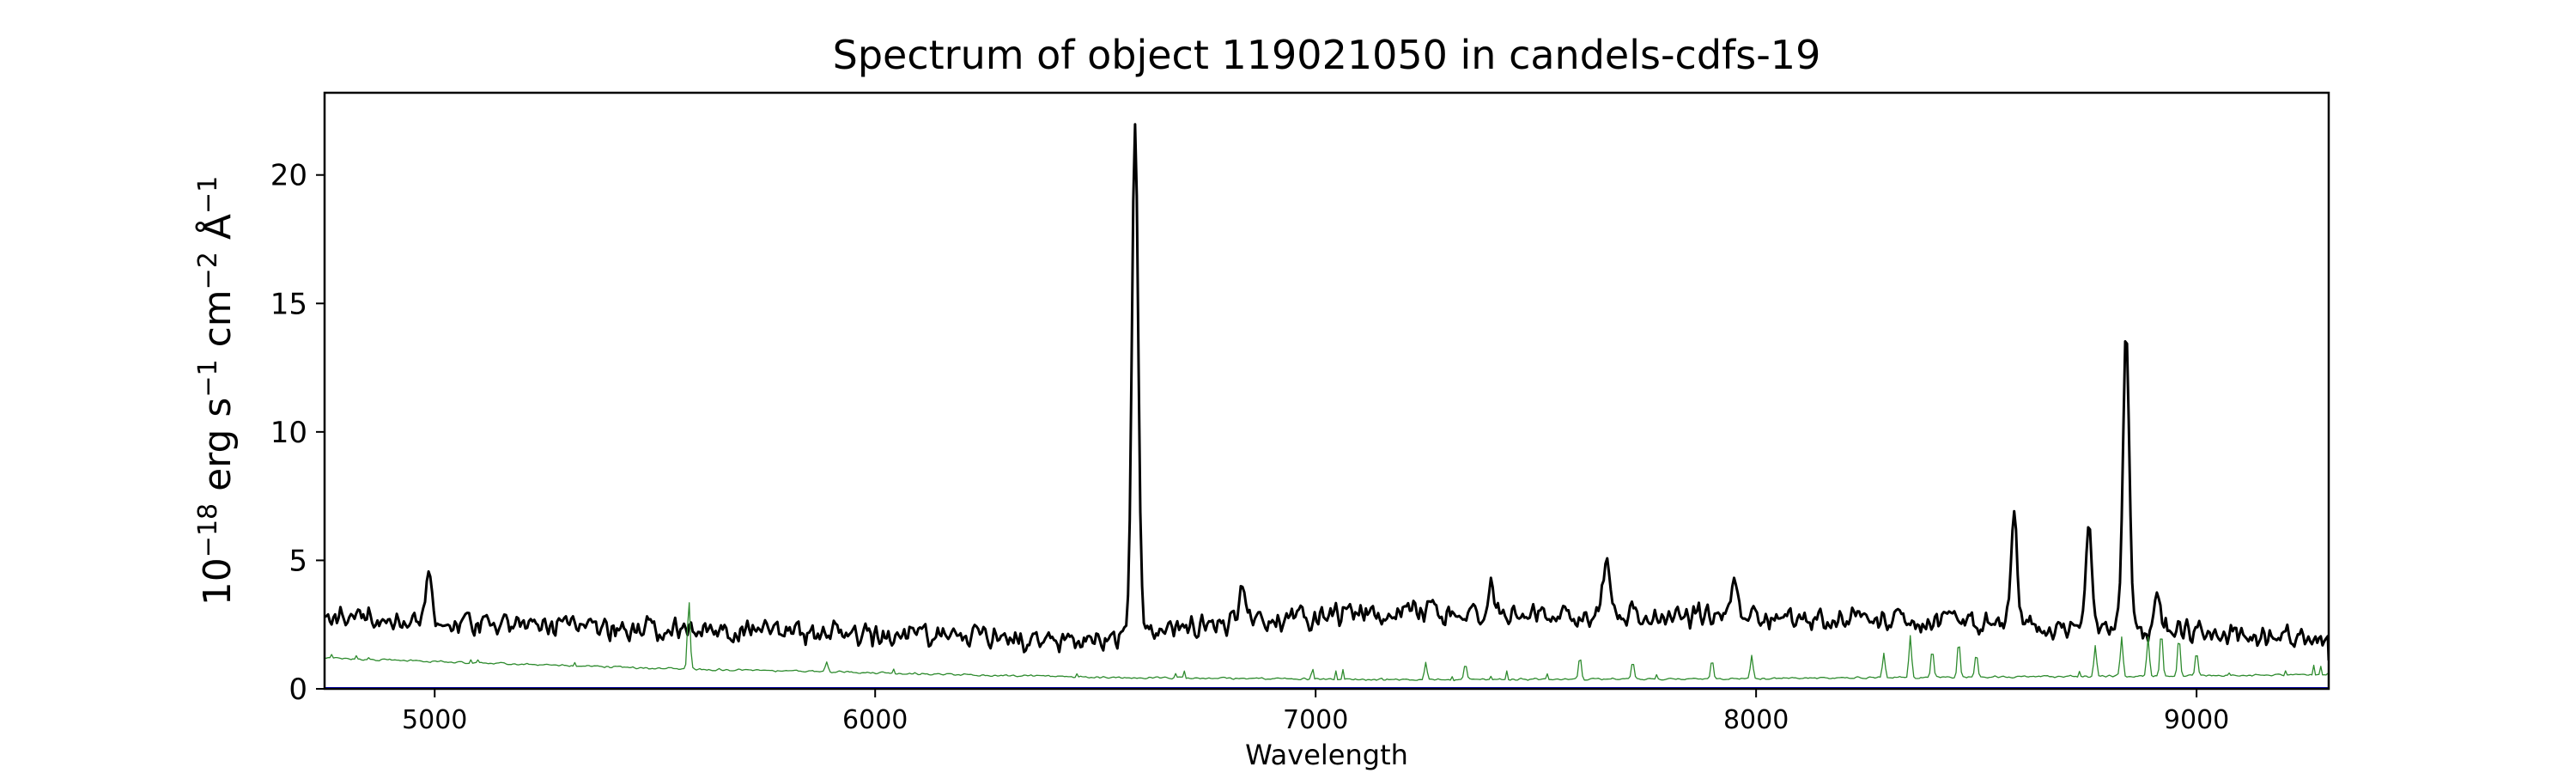 This screenshot has height=773, width=2576. I want to click on y-axis-label: 10−18 erg s−1 cm−2 Å−1, so click(217, 391).